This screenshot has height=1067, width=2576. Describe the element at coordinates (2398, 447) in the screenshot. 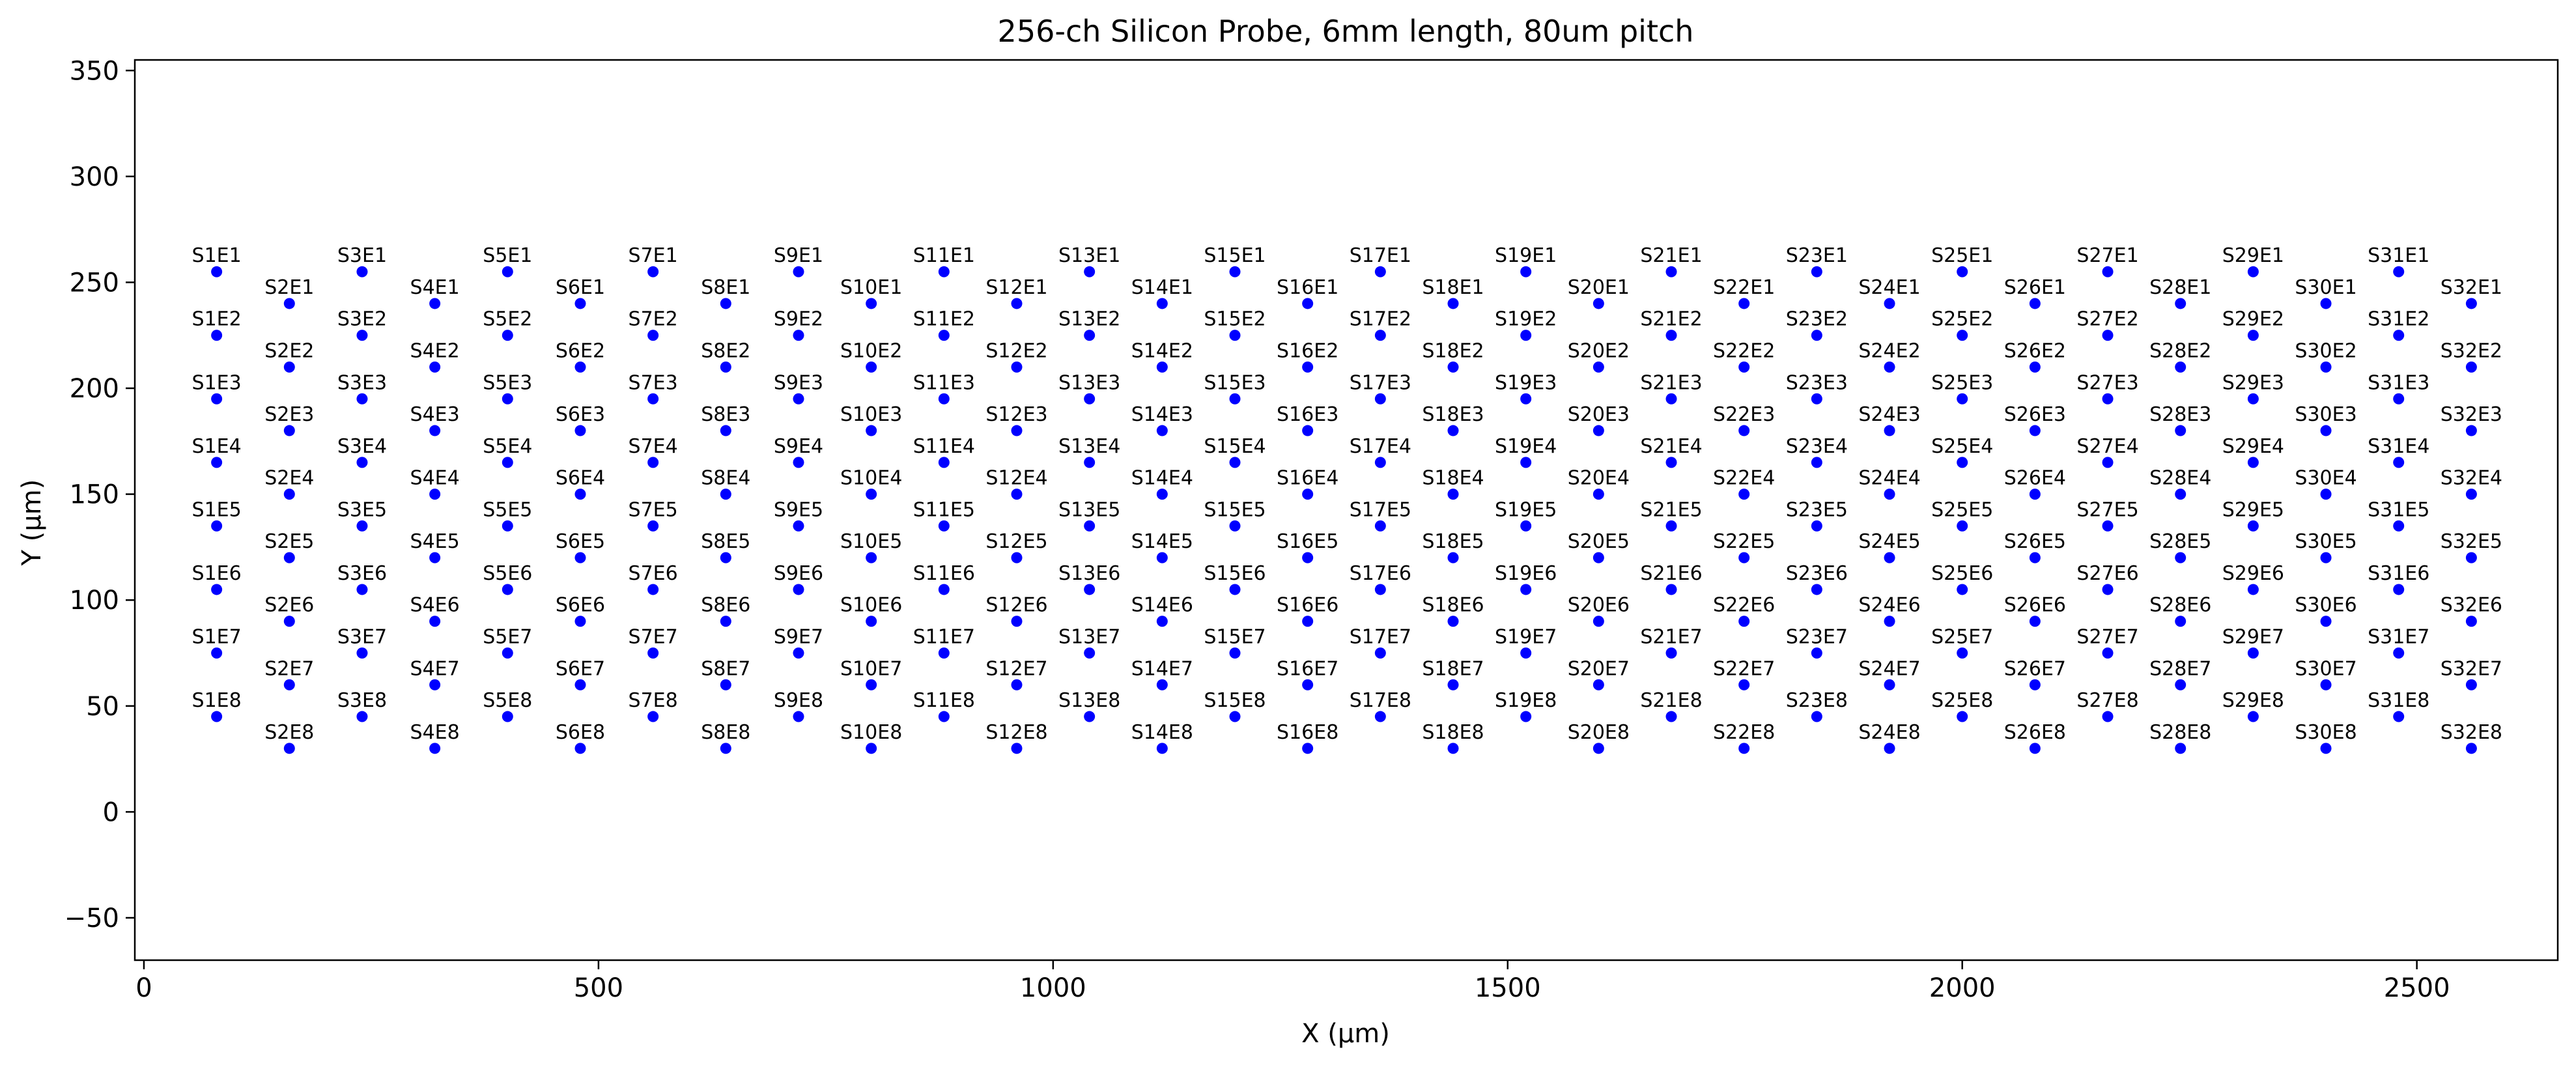

I see `electrode-label: S31E4` at that location.